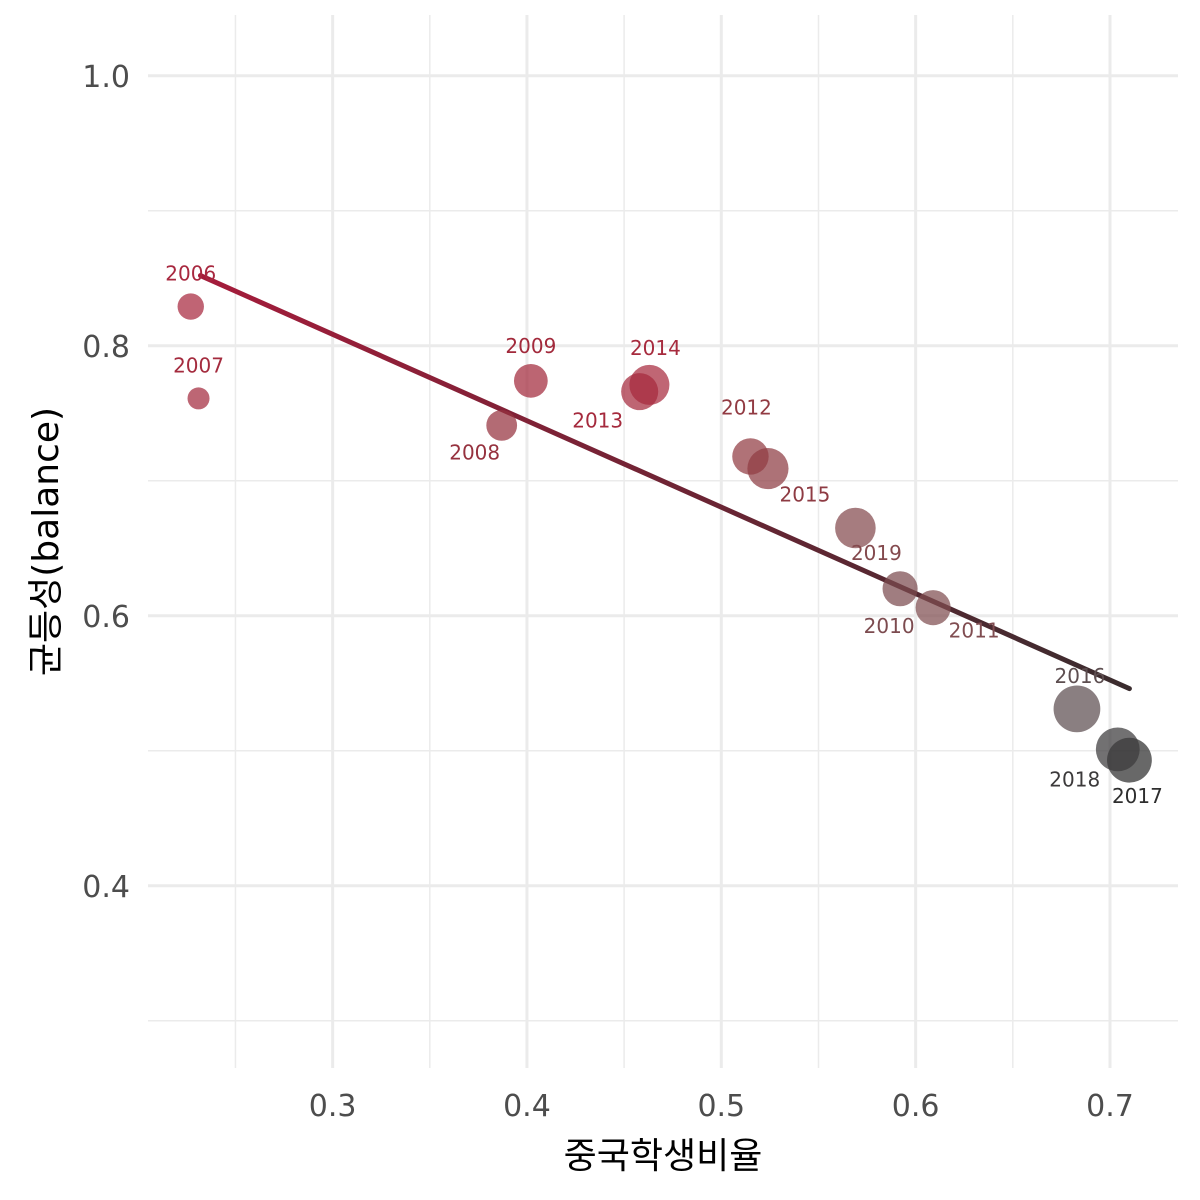 Image resolution: width=1200 pixels, height=1200 pixels. Describe the element at coordinates (530, 346) in the screenshot. I see `point-label-2009: 2009` at that location.